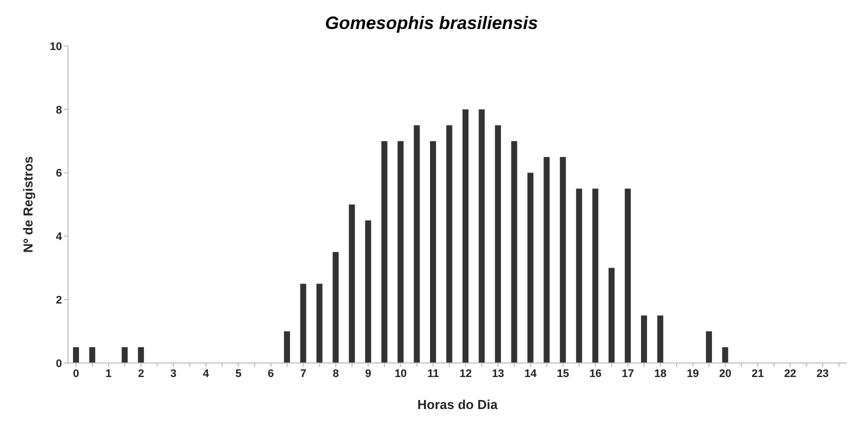  What do you see at coordinates (59, 174) in the screenshot?
I see `y-tick-label: 6` at bounding box center [59, 174].